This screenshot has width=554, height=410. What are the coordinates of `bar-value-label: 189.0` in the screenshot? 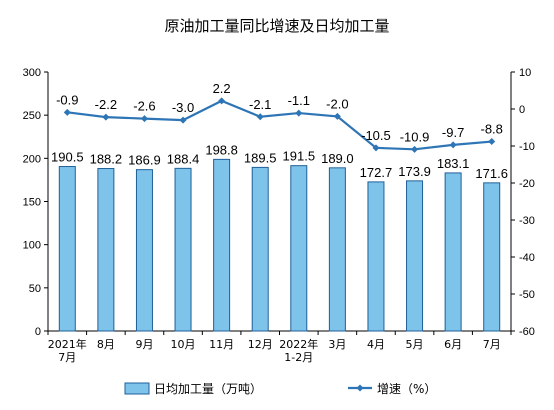 It's located at (337, 158).